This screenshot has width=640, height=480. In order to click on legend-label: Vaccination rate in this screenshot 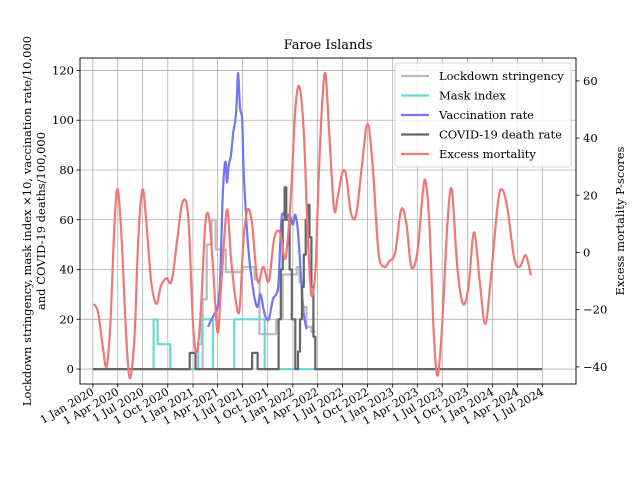, I will do `click(486, 115)`.